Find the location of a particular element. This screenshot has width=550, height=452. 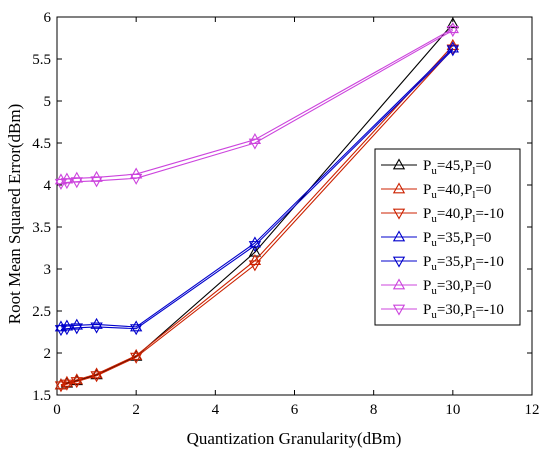

legend-label: Pu=45,Pl=0 is located at coordinates (457, 167).